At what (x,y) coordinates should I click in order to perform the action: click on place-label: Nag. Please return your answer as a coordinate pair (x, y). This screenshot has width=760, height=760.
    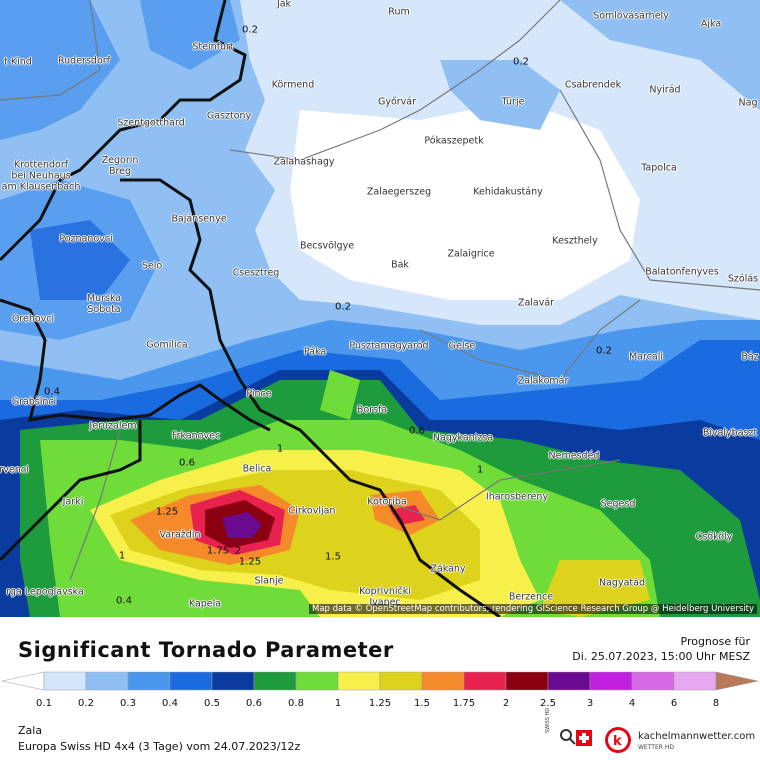
    Looking at the image, I should click on (748, 103).